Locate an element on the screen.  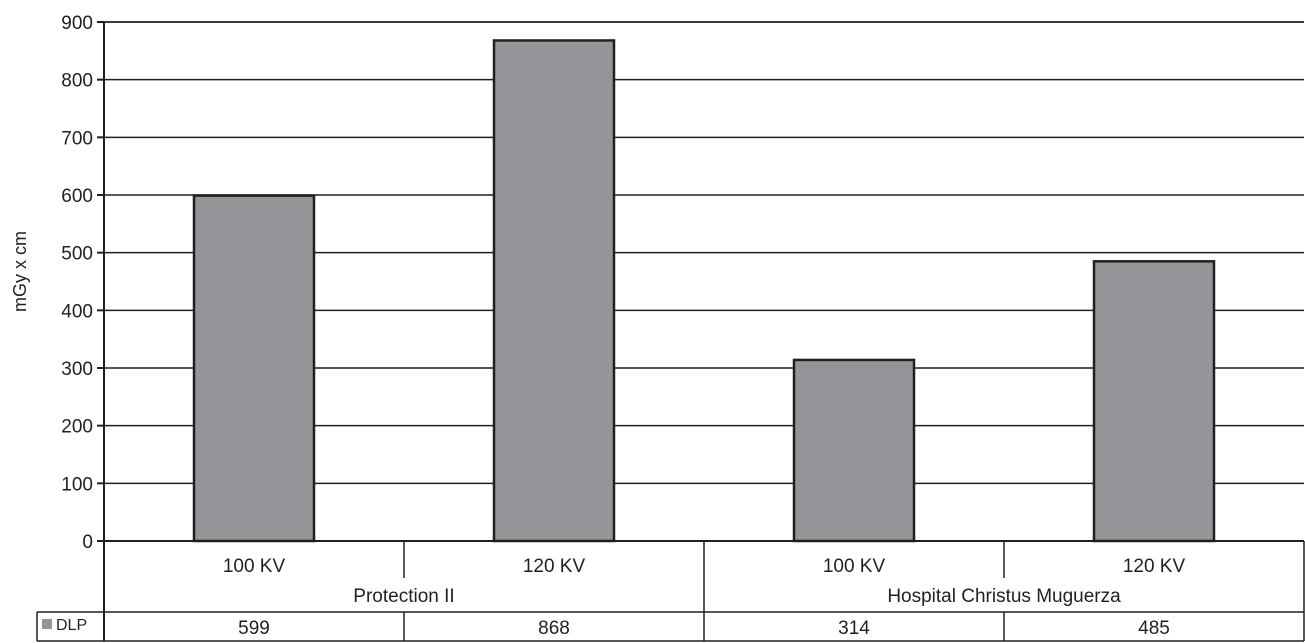
y-axis-label: mGy x cm is located at coordinates (20, 271).